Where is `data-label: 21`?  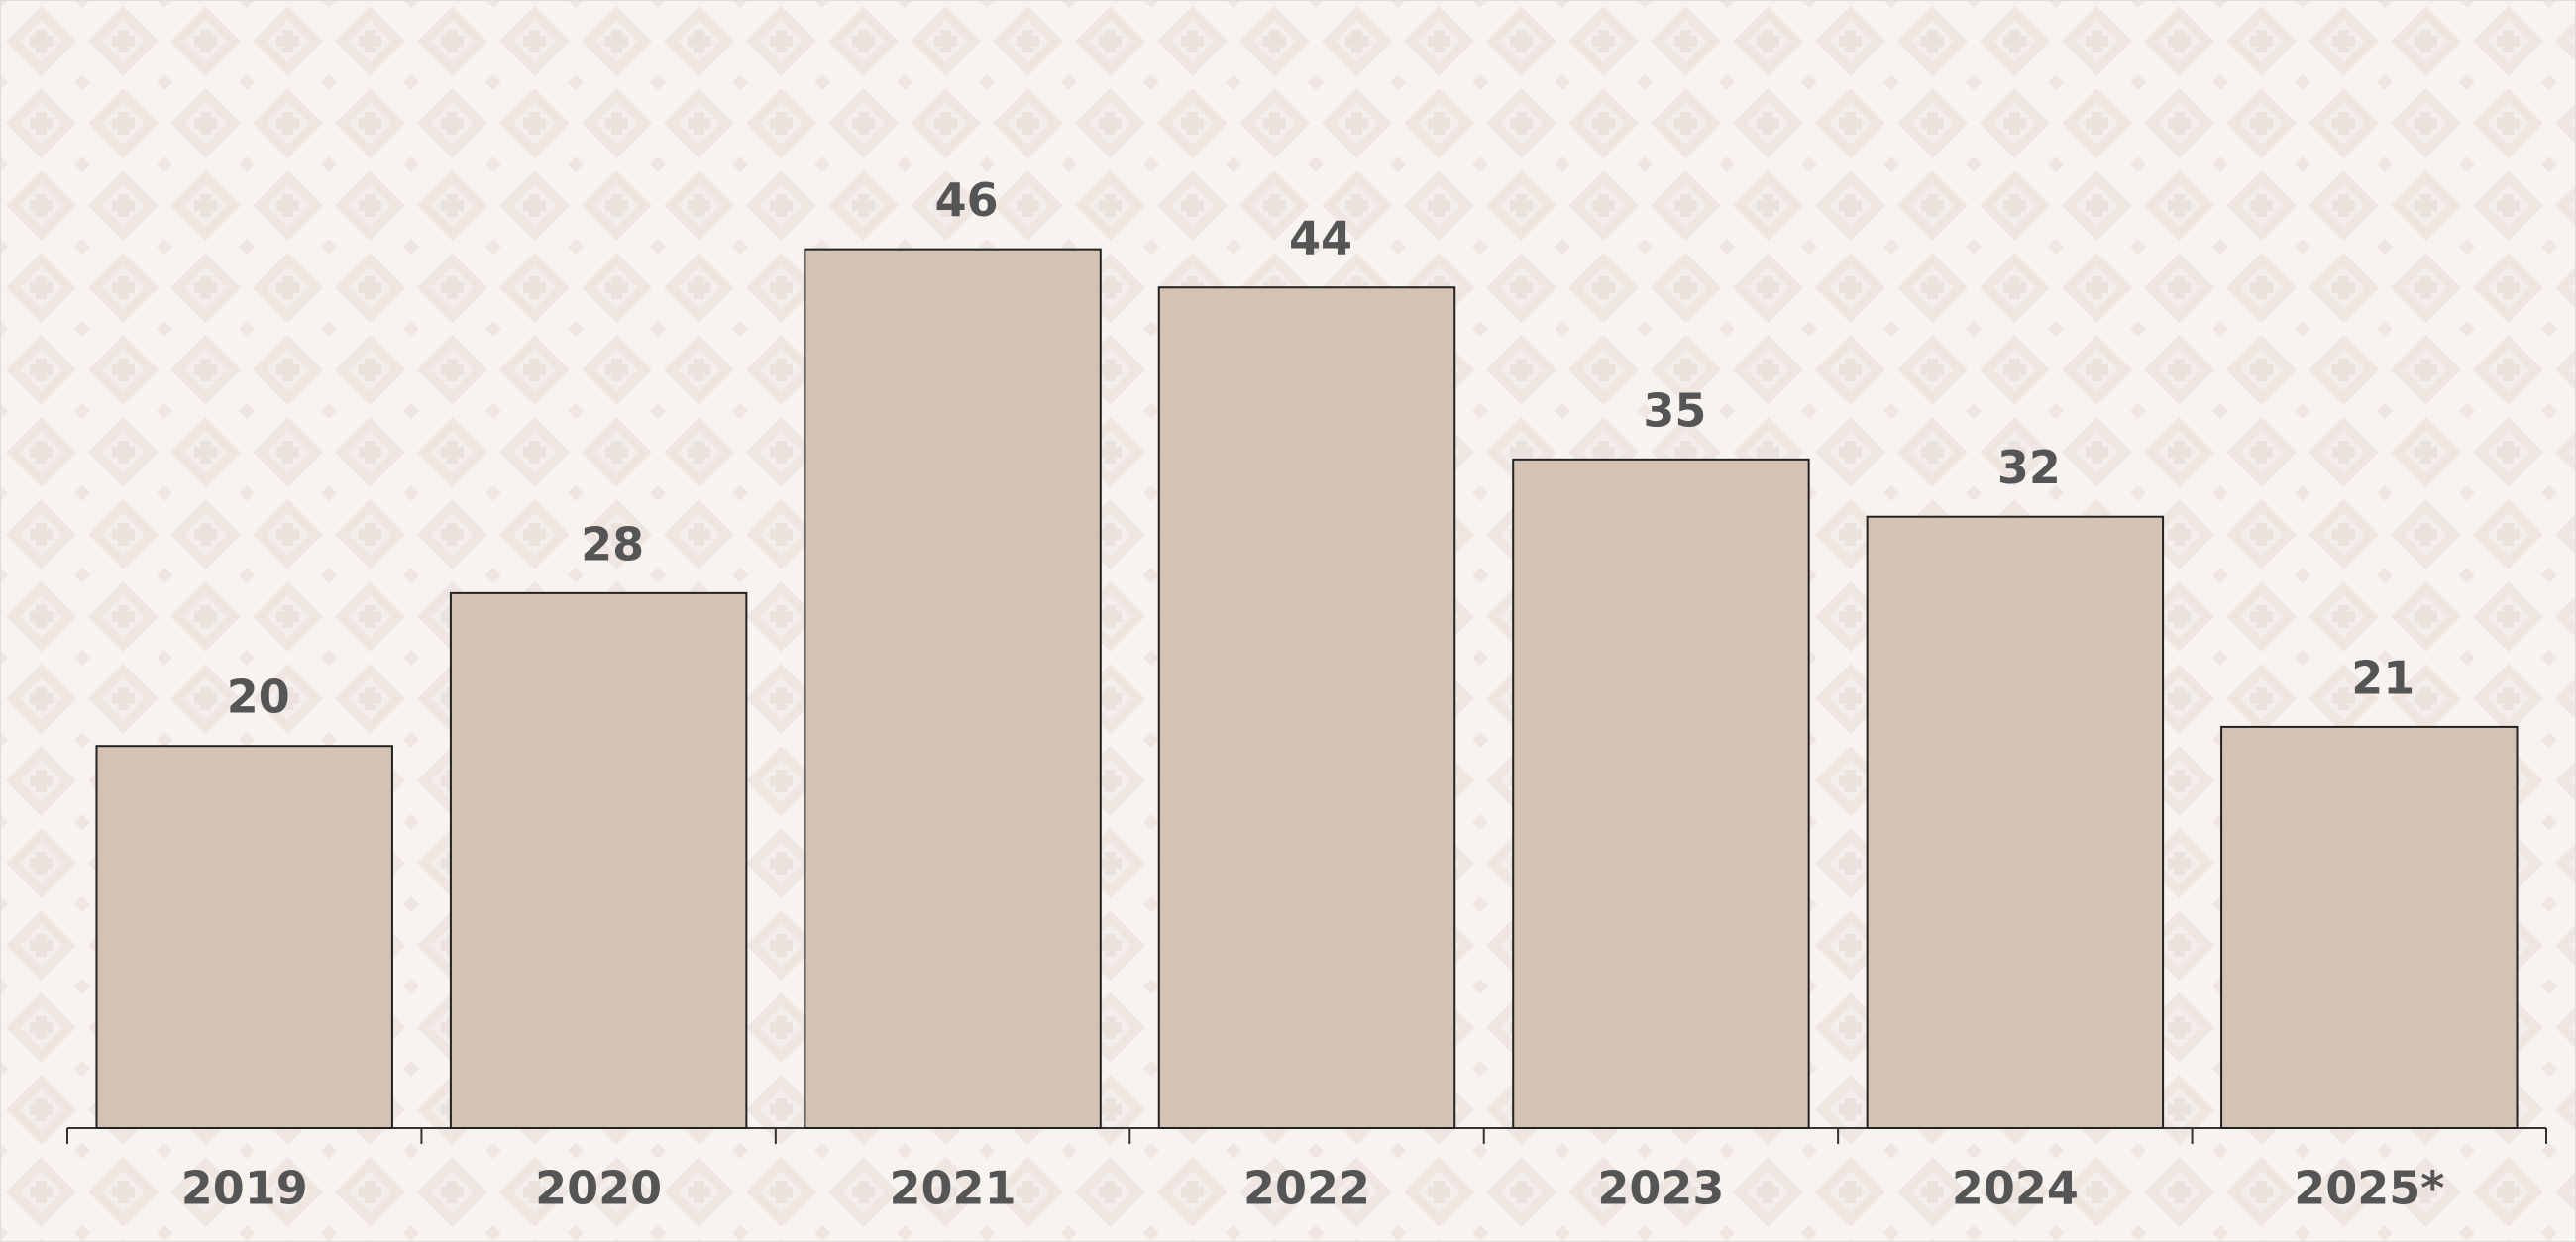
data-label: 21 is located at coordinates (2383, 677).